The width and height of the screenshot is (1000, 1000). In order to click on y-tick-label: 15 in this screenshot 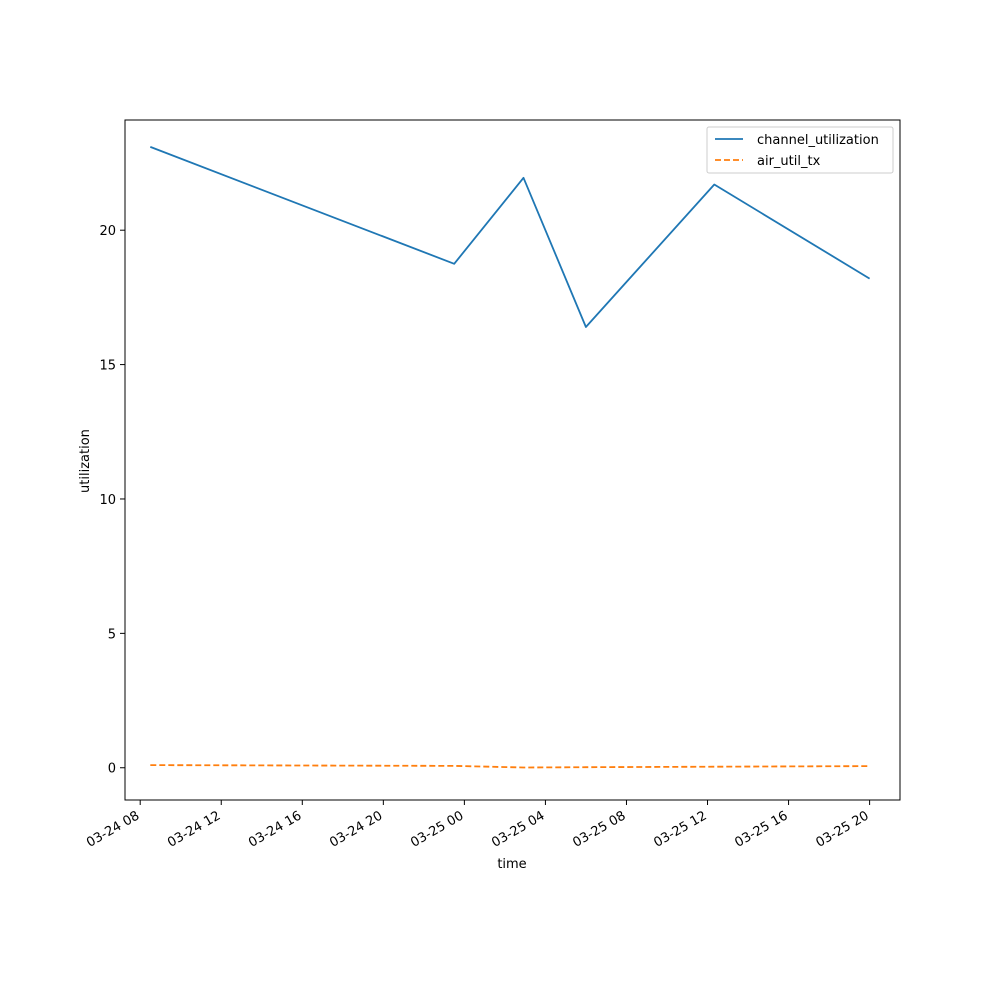, I will do `click(107, 366)`.